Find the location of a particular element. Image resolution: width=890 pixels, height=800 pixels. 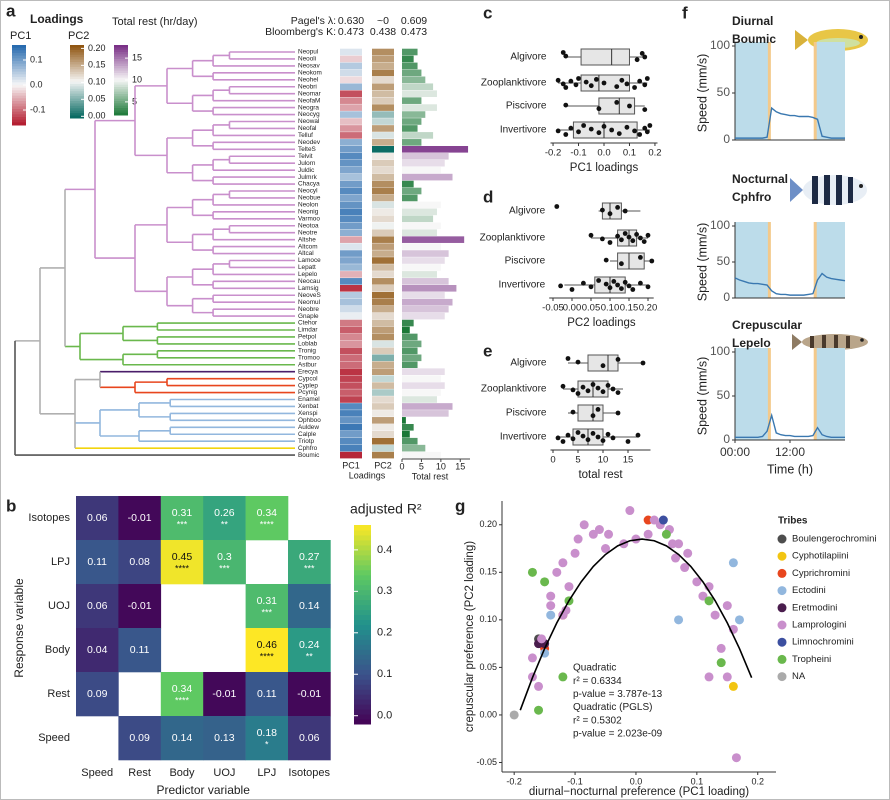

fit-curve is located at coordinates (636, 624).